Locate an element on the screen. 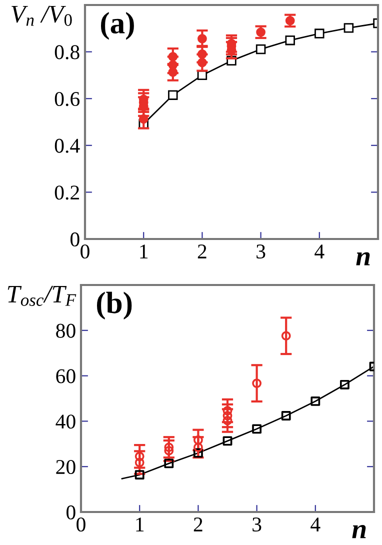 This screenshot has height=545, width=382. y-axis-title: T$_{osc}$/T$_{F}$ is located at coordinates (42, 296).